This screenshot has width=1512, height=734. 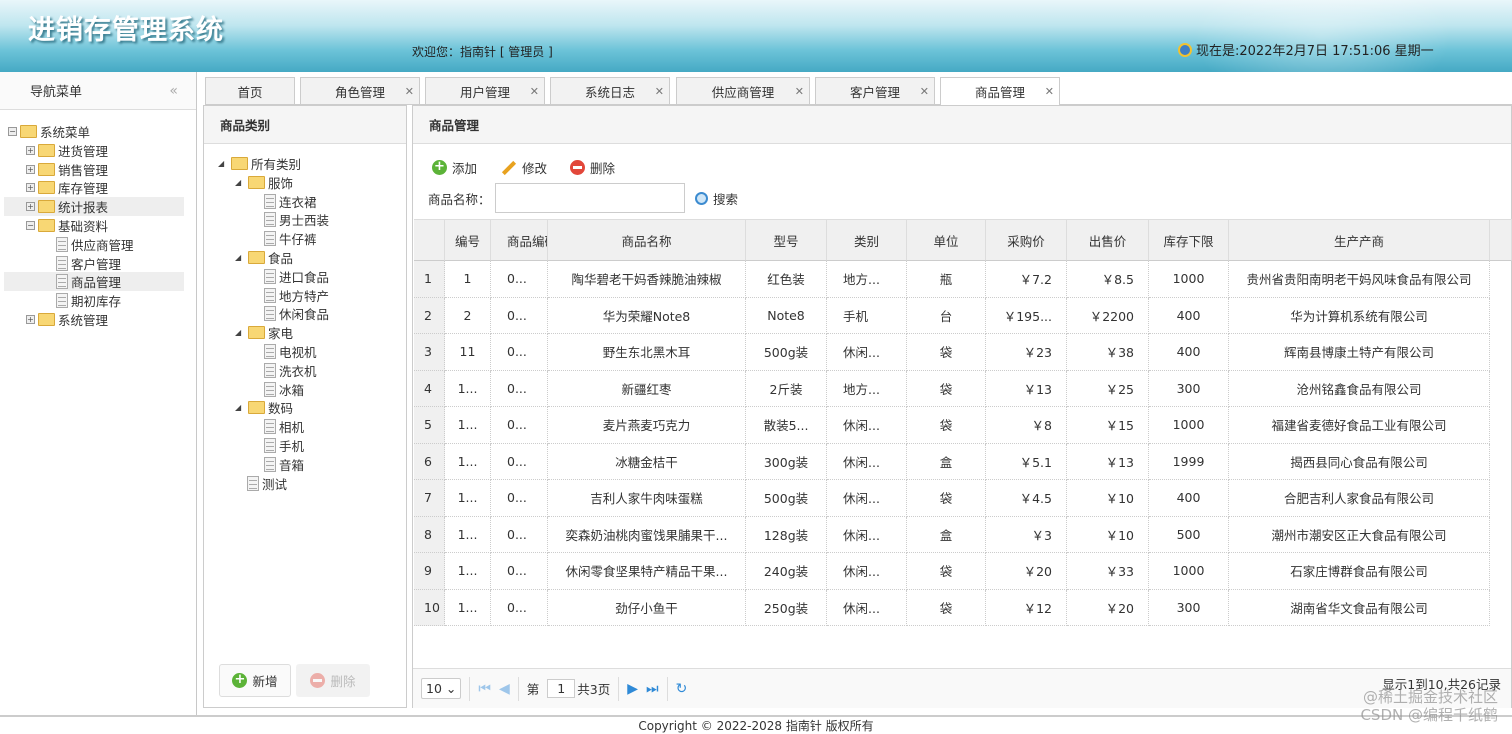 What do you see at coordinates (264, 407) in the screenshot?
I see `category-item: ◢ 数码` at bounding box center [264, 407].